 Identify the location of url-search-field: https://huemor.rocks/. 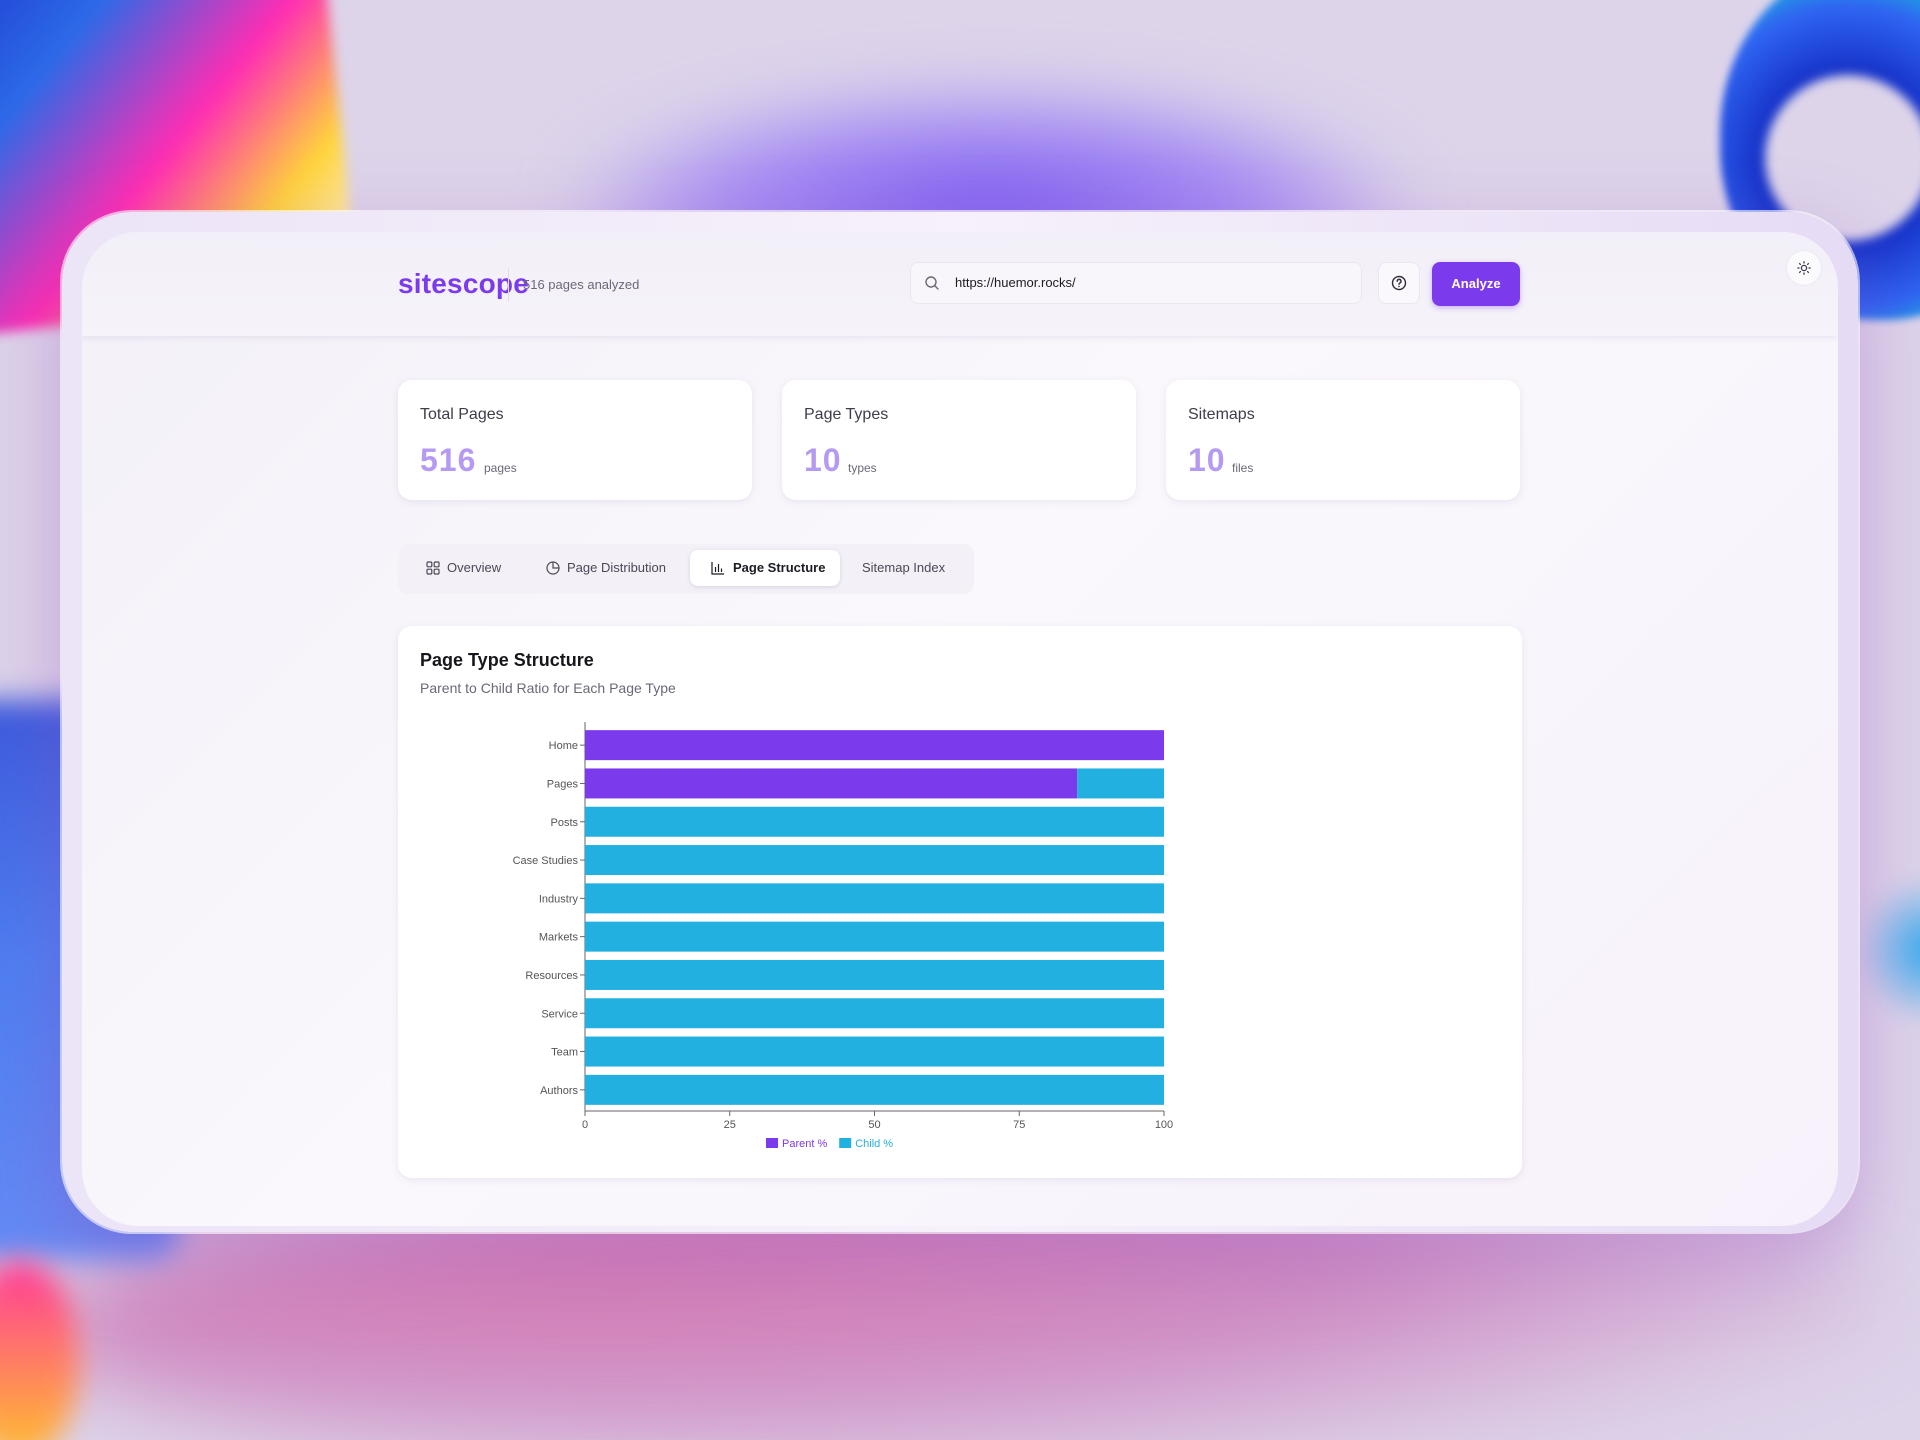
(1136, 283).